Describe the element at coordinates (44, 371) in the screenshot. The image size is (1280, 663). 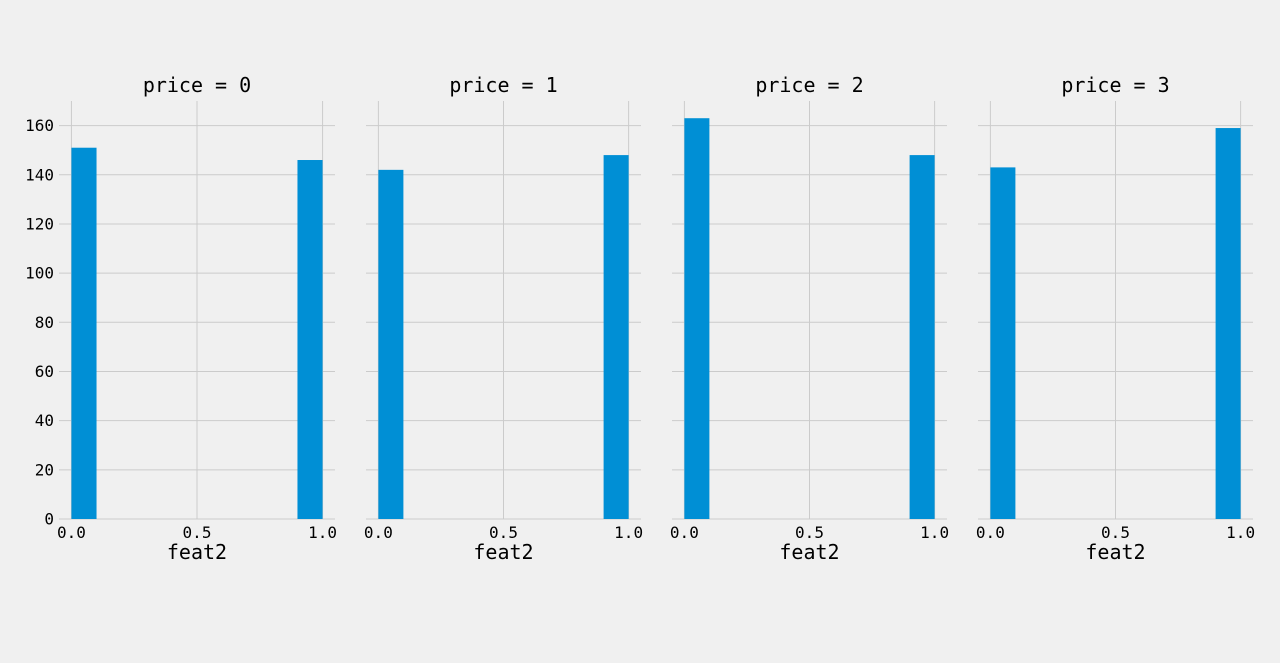
I see `y-tick-label: 60` at that location.